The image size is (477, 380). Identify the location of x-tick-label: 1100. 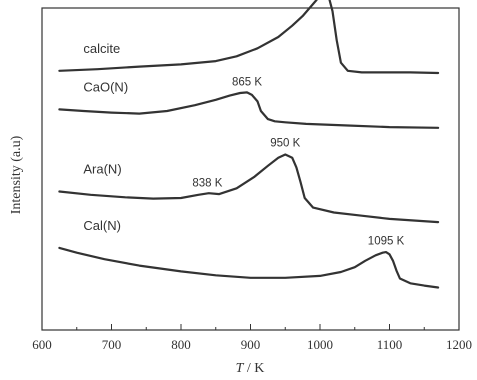
(390, 344).